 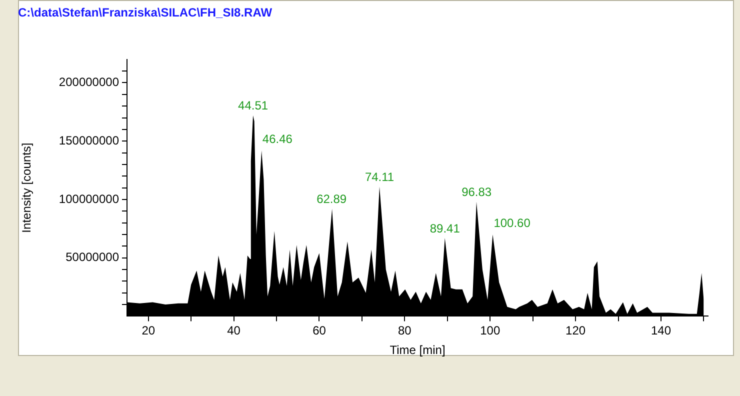 I want to click on x-axis-title: Time [min], so click(x=418, y=350).